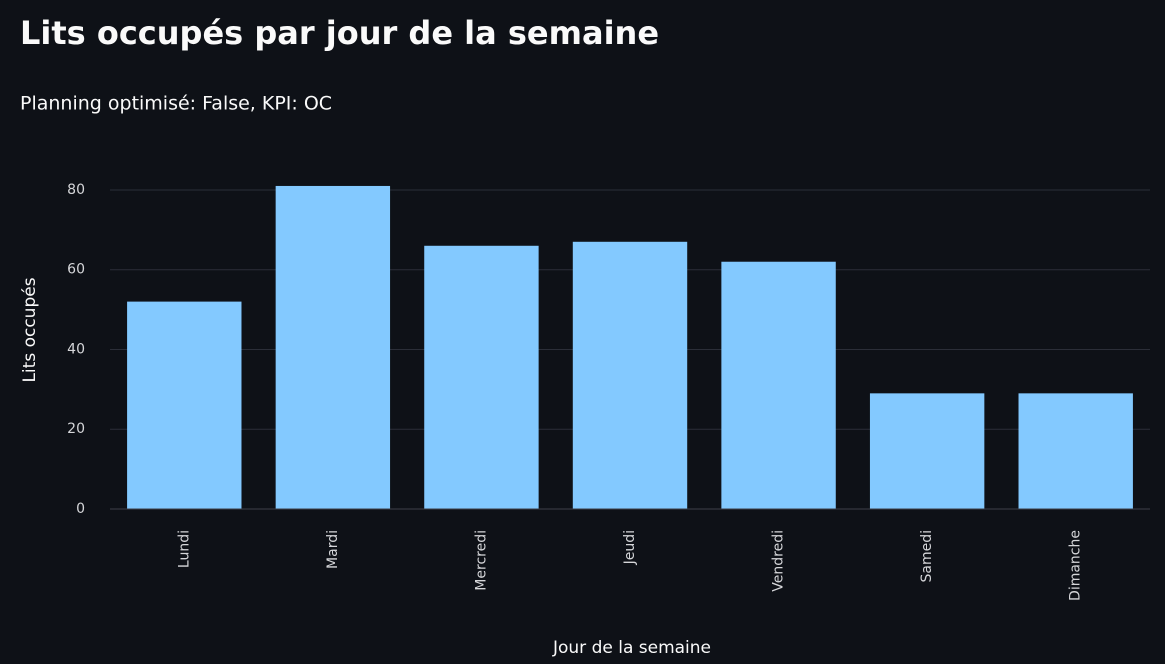  I want to click on chart-title: Lits occupés par jour de la semaine, so click(339, 33).